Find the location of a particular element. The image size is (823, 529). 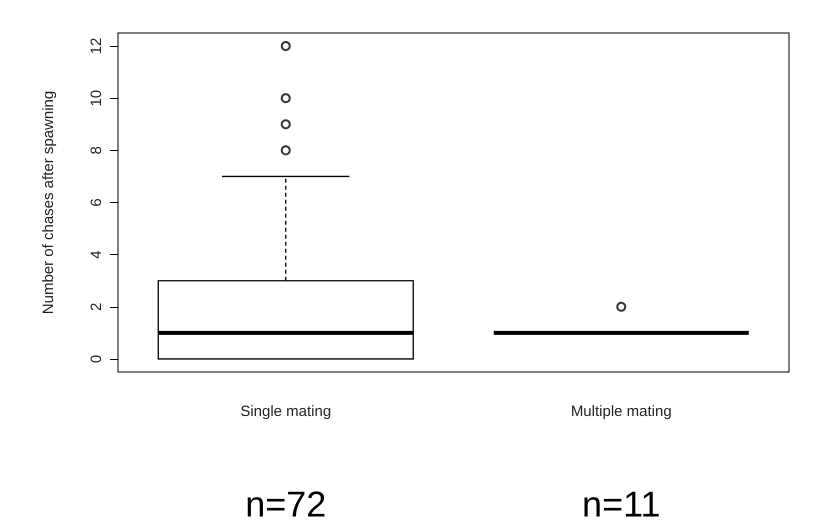

y-tick-label: 8 is located at coordinates (96, 150).